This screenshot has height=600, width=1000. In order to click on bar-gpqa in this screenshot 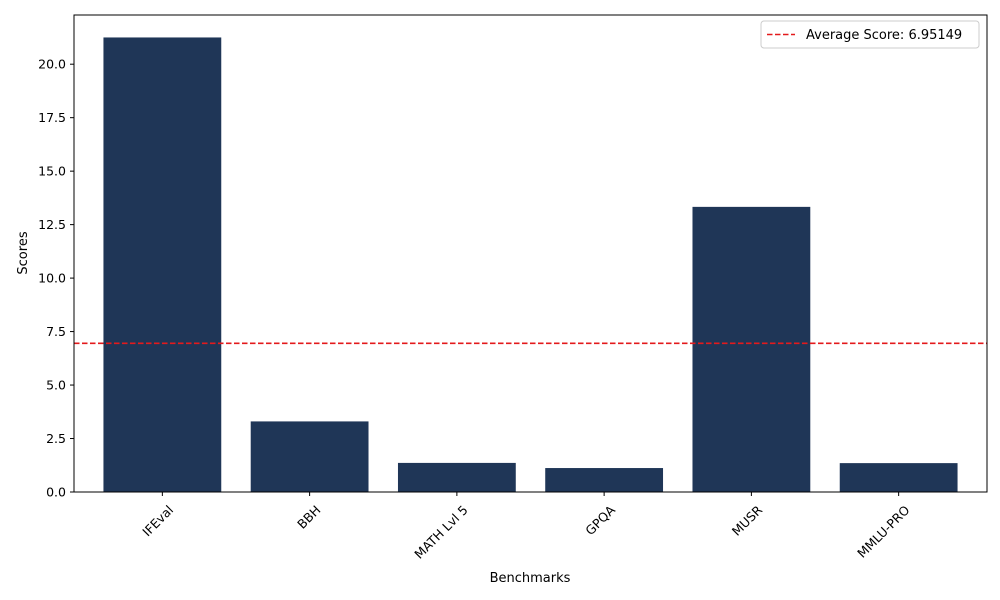, I will do `click(604, 480)`.